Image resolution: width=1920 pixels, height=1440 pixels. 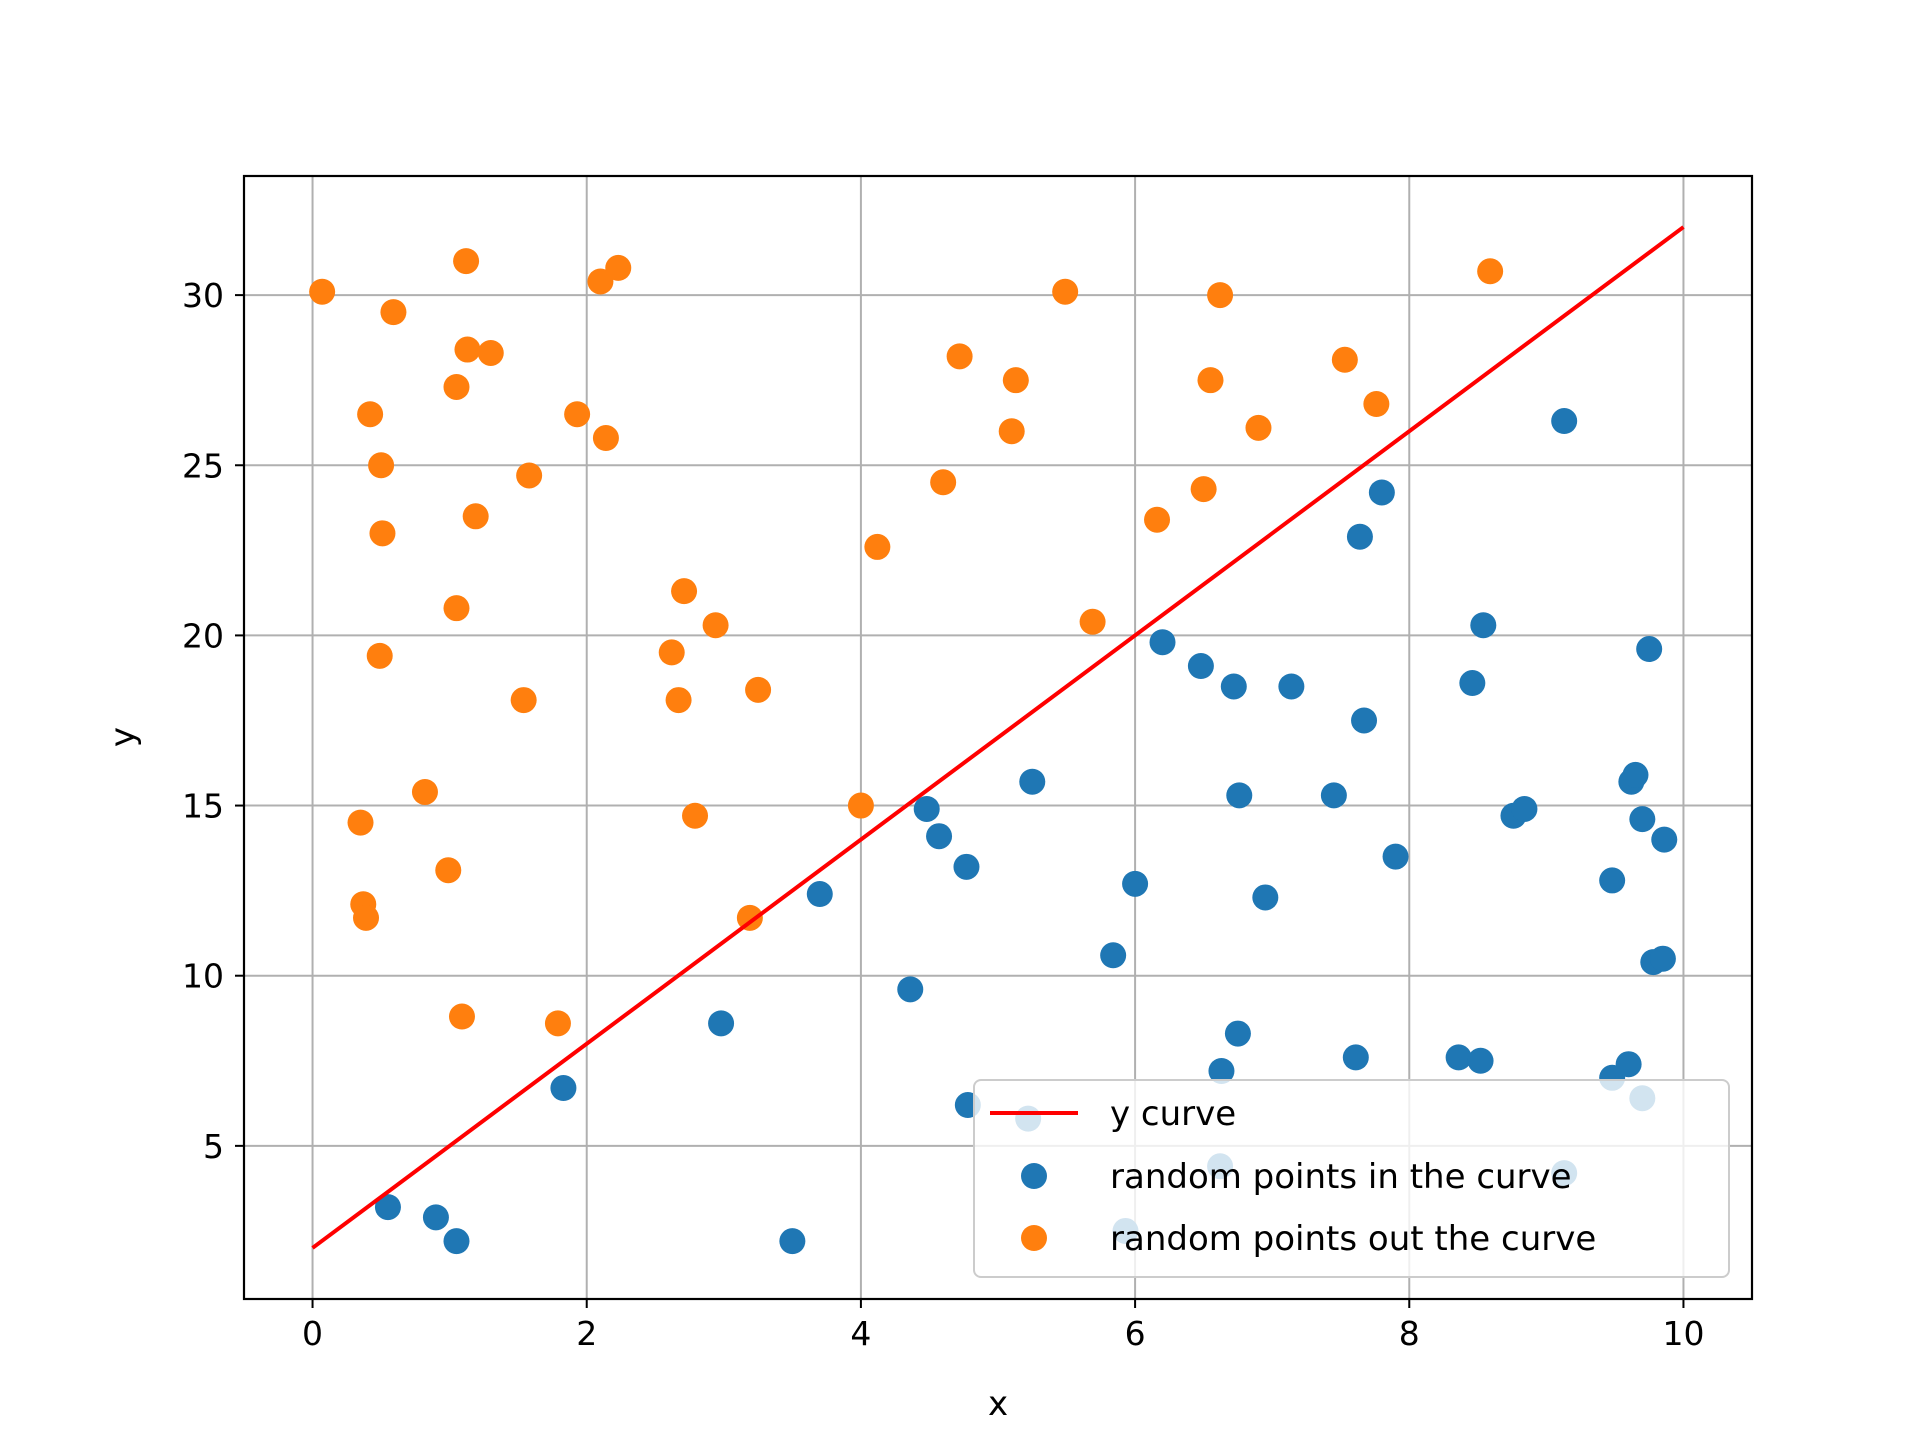 What do you see at coordinates (1034, 1238) in the screenshot?
I see `legend-swatch-outside` at bounding box center [1034, 1238].